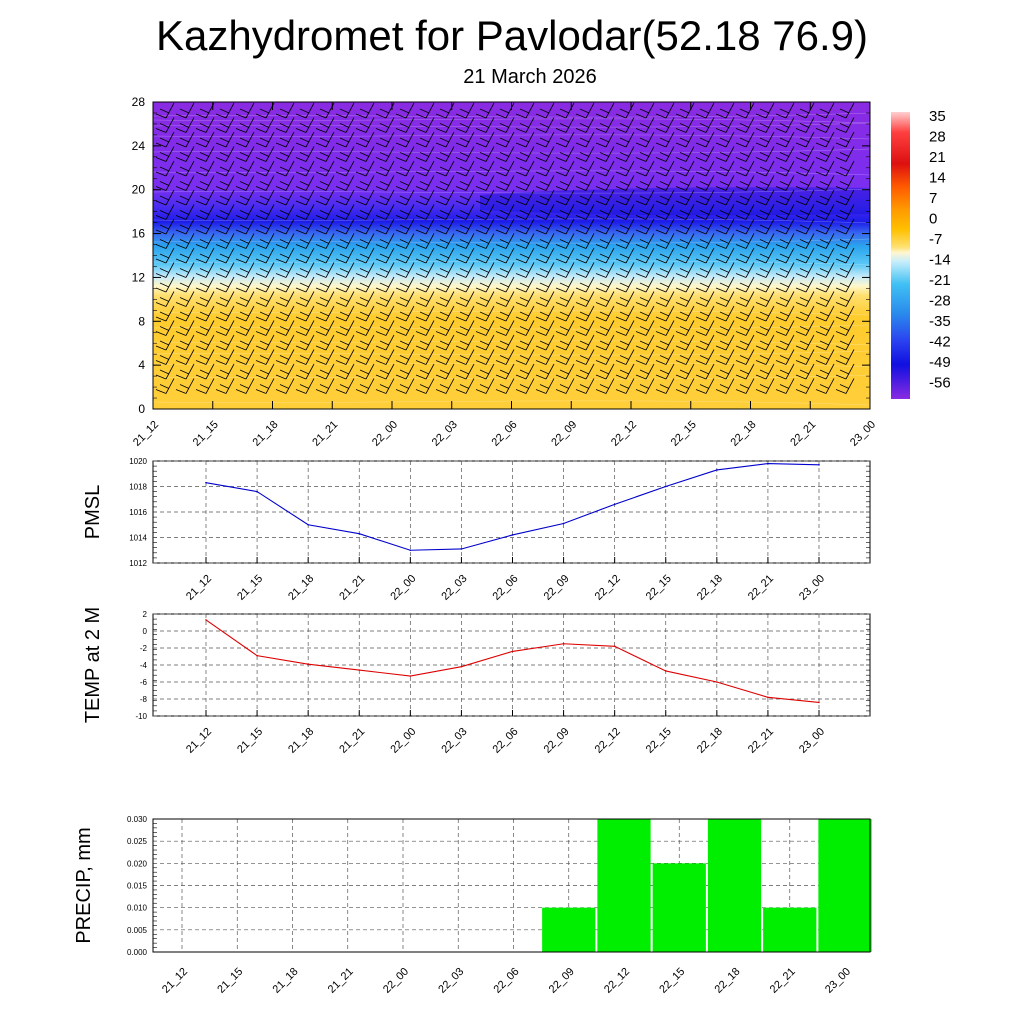  What do you see at coordinates (562, 981) in the screenshot?
I see `precip-x-tick-label: 22_09` at bounding box center [562, 981].